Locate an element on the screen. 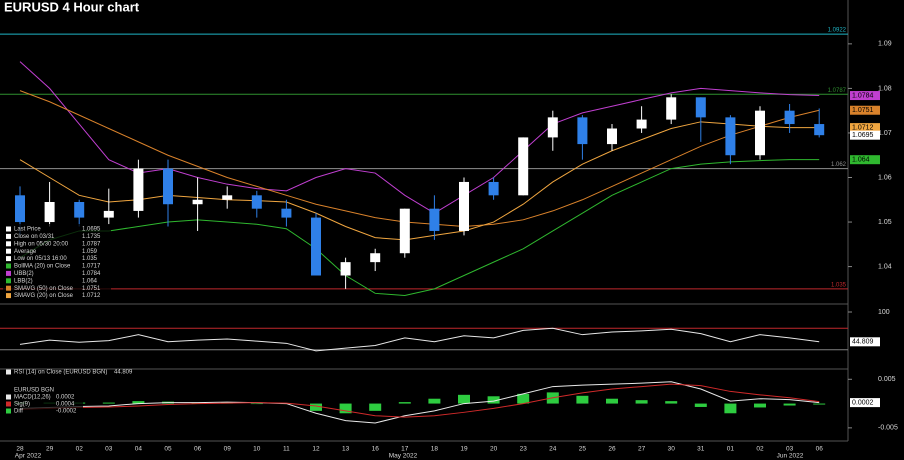 The width and height of the screenshot is (904, 460). legend-value: 1.035 is located at coordinates (90, 259).